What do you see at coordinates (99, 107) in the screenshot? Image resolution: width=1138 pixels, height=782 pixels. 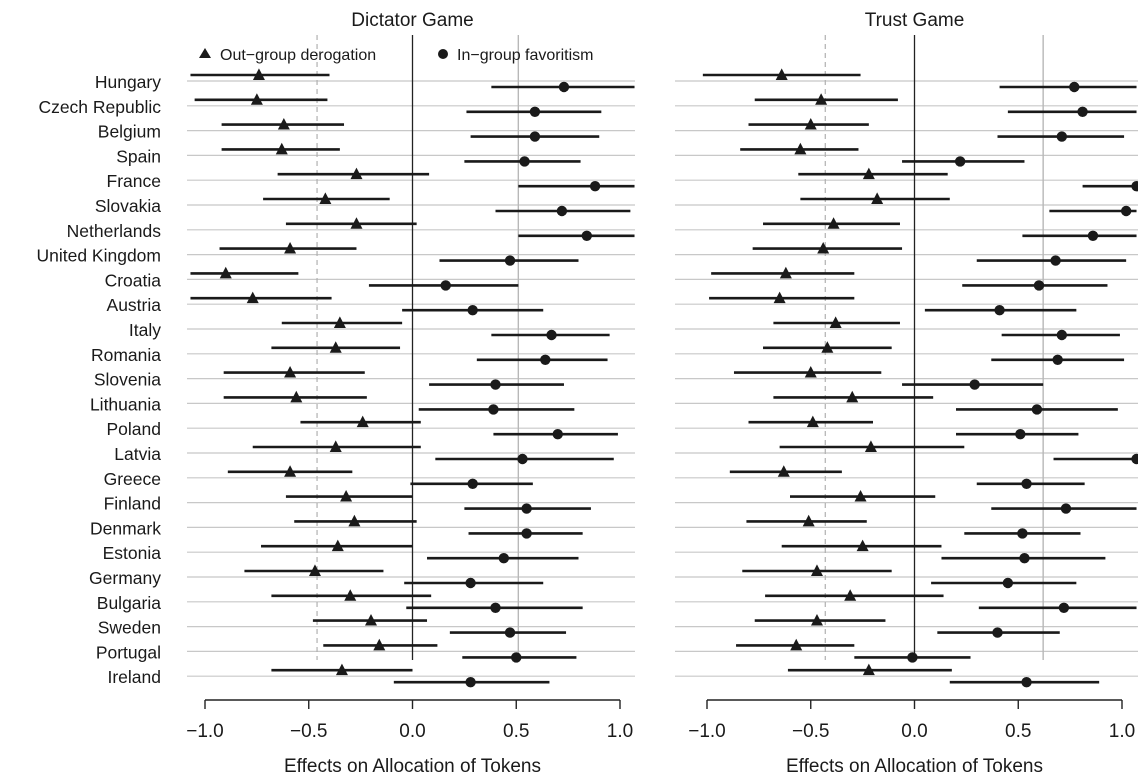 I see `country-label: Czech Republic` at bounding box center [99, 107].